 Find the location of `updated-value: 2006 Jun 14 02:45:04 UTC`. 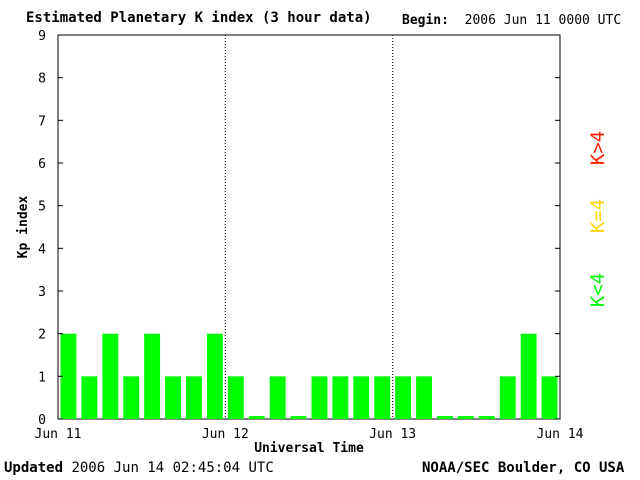

updated-value: 2006 Jun 14 02:45:04 UTC is located at coordinates (172, 468).